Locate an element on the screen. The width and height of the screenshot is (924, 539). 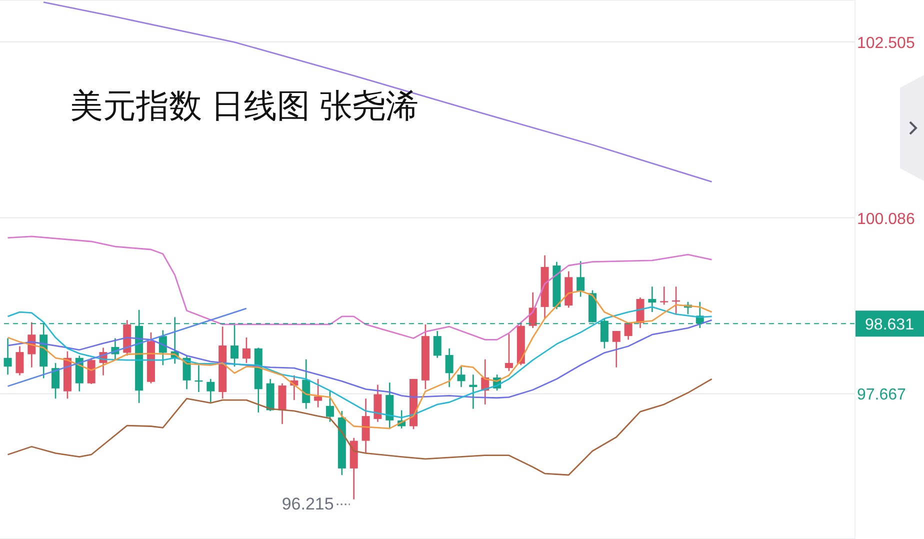
annotation: 96.215 is located at coordinates (308, 504).